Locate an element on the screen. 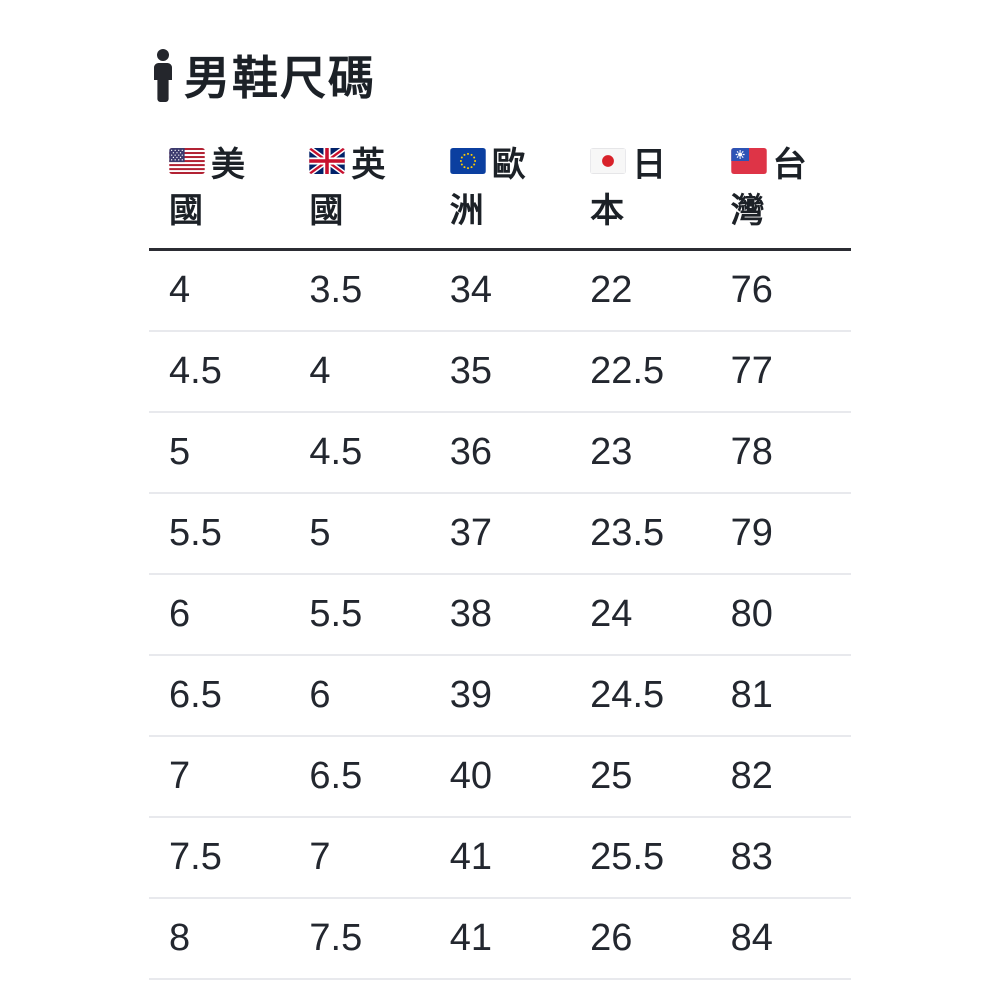 This screenshot has height=1000, width=1000. table-row: 6 5.5 38 24 80 is located at coordinates (500, 614).